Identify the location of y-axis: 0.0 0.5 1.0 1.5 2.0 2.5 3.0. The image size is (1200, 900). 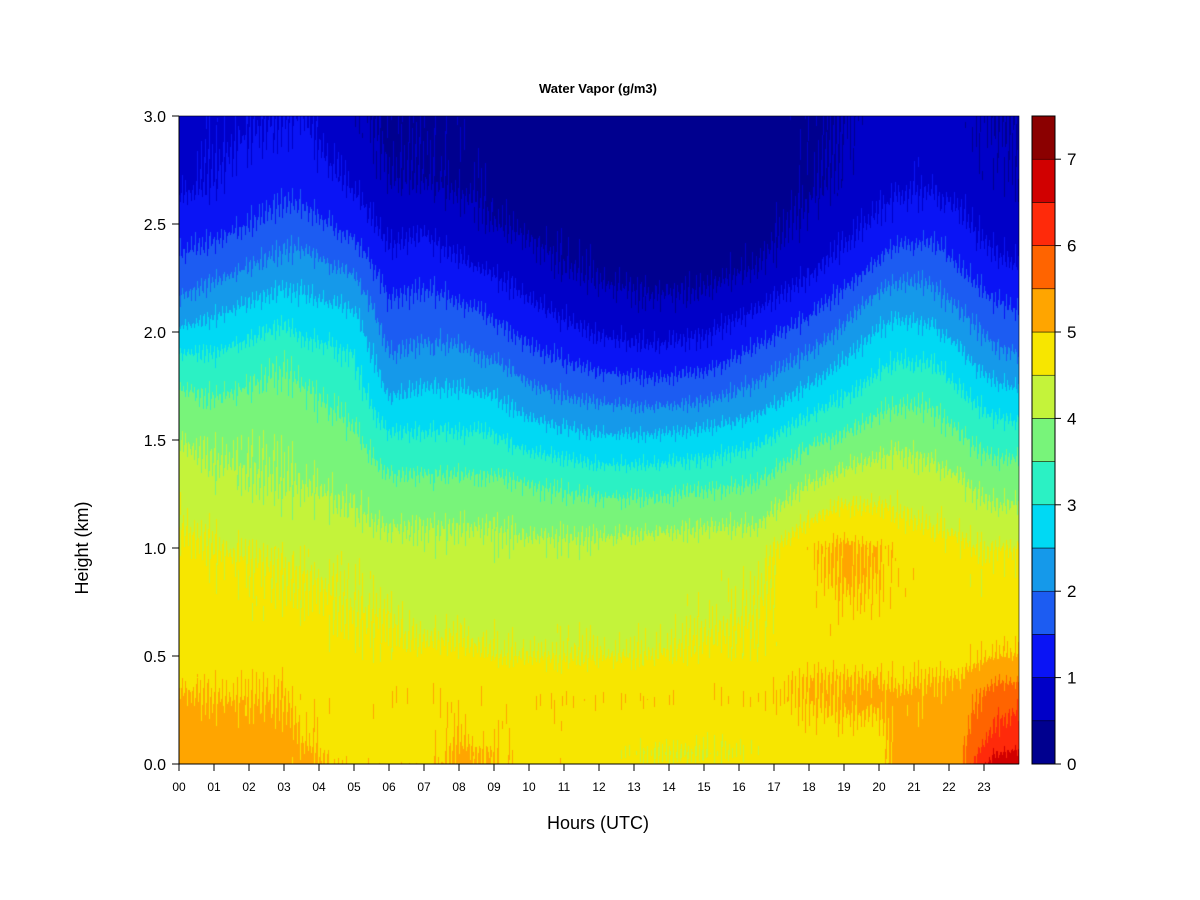
(162, 441).